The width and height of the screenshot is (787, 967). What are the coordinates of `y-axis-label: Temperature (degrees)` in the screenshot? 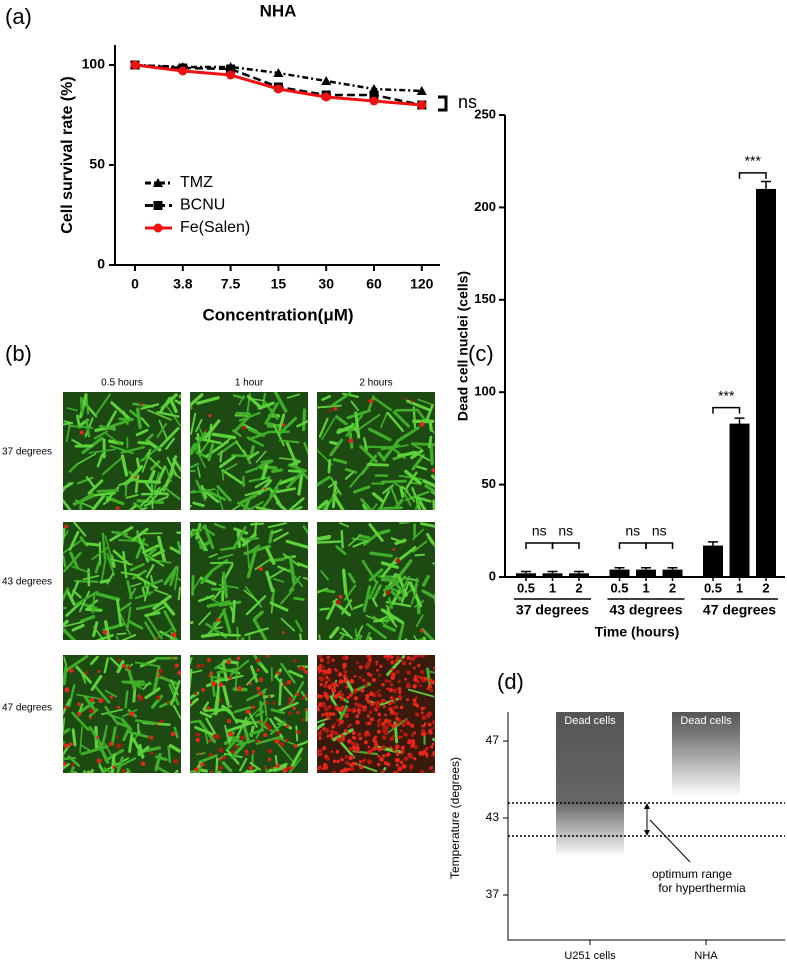 It's located at (455, 818).